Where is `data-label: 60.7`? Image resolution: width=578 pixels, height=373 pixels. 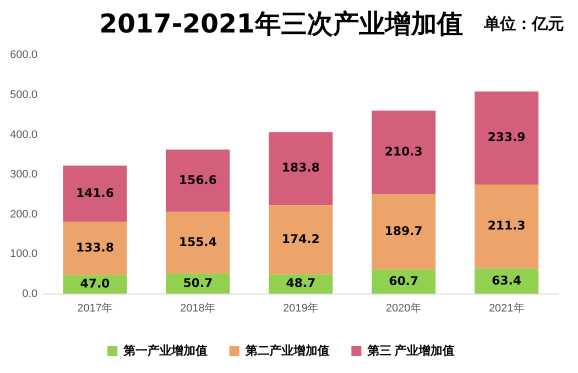
data-label: 60.7 is located at coordinates (403, 281).